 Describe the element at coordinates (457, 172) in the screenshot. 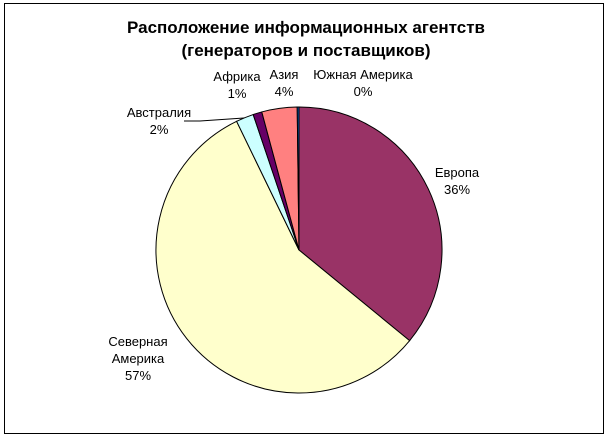

I see `slice-label-europe-name: Европа` at that location.